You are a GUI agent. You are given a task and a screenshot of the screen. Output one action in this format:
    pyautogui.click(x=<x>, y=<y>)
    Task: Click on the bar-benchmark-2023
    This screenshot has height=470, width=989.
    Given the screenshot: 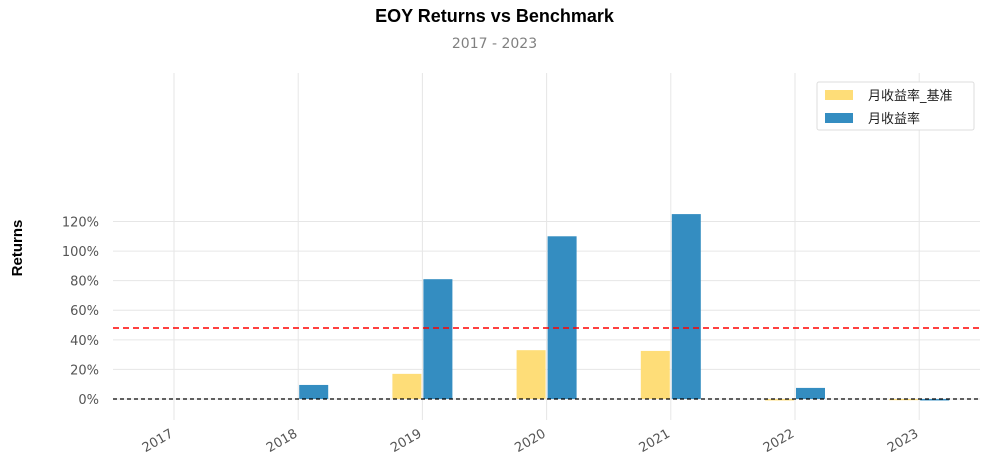 What is the action you would take?
    pyautogui.click(x=904, y=400)
    